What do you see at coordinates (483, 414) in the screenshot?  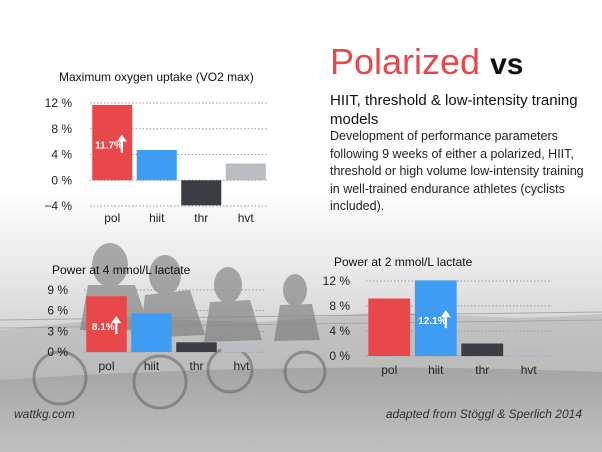 I see `footer-citation: adapted from Stöggl & Sperlich 2014` at bounding box center [483, 414].